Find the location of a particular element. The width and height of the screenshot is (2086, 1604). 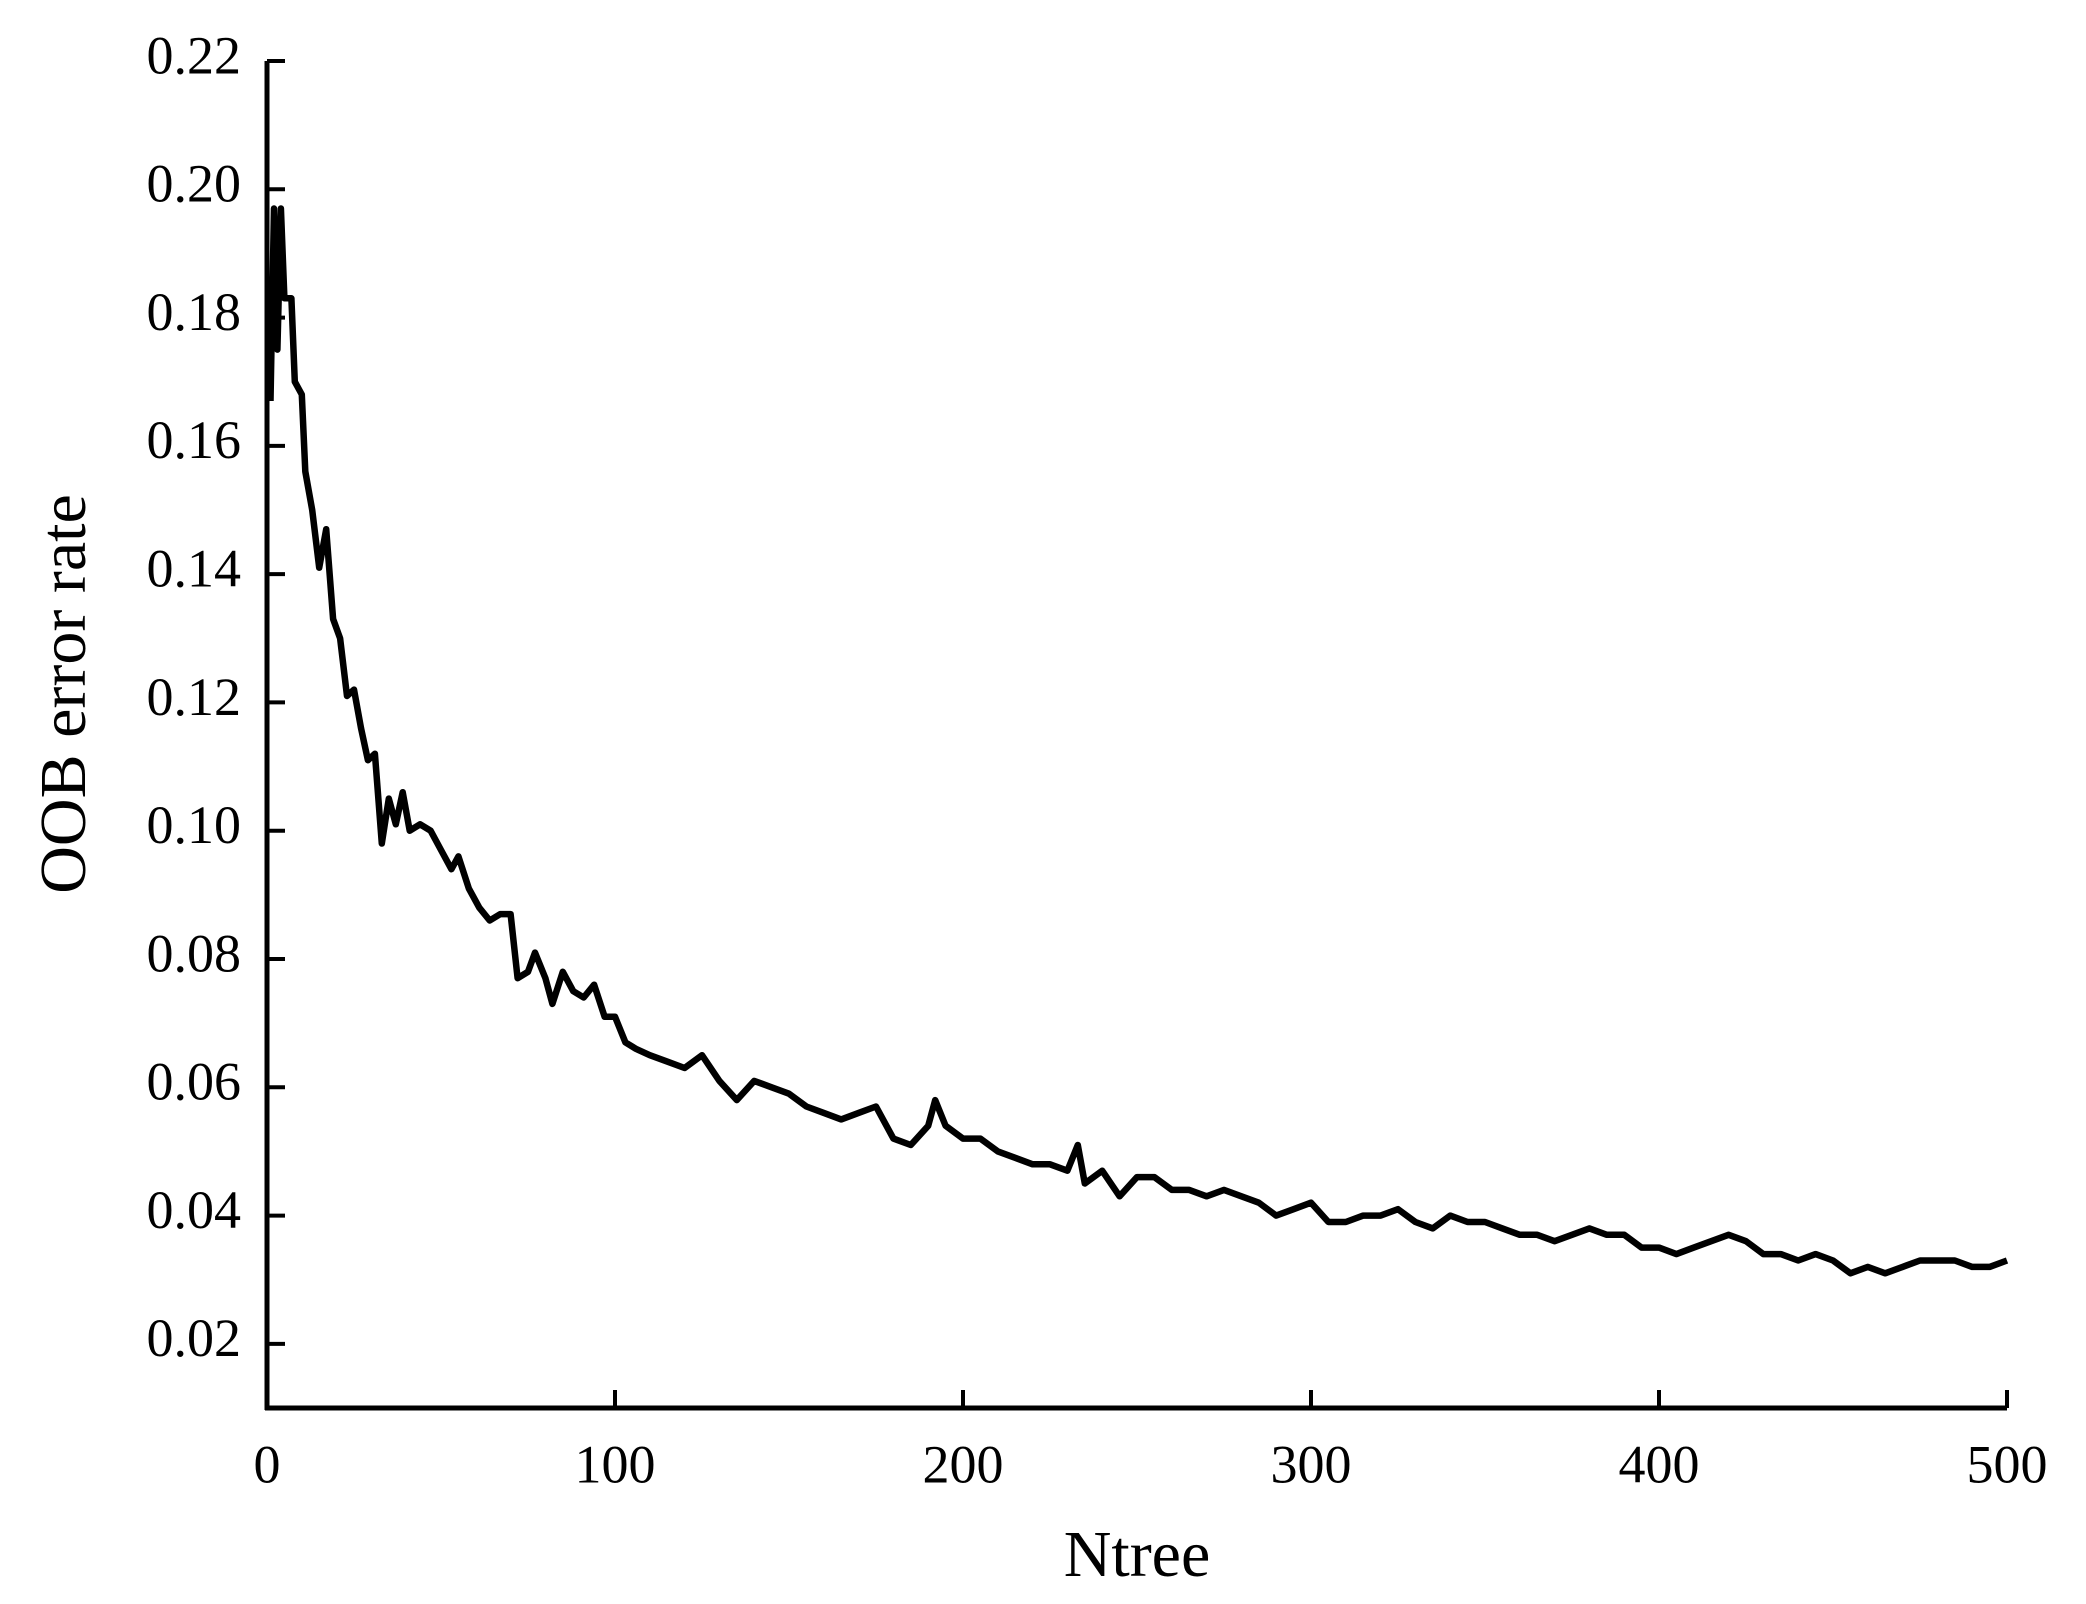

y-tick-label: 0.12 is located at coordinates (194, 697).